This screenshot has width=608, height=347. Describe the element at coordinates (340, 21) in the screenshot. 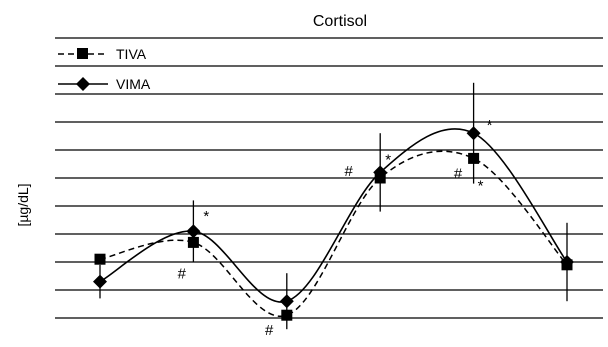

I see `chart-title: Cortisol` at that location.